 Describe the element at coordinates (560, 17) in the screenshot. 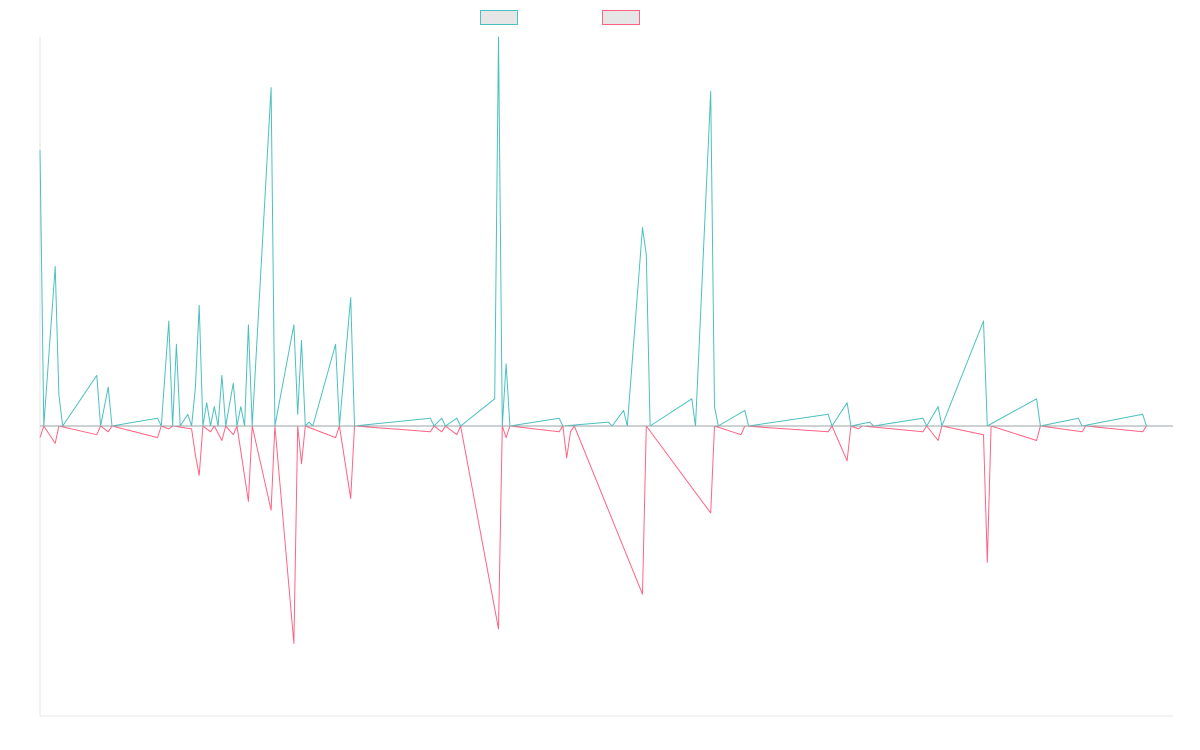

I see `chart-legend` at that location.